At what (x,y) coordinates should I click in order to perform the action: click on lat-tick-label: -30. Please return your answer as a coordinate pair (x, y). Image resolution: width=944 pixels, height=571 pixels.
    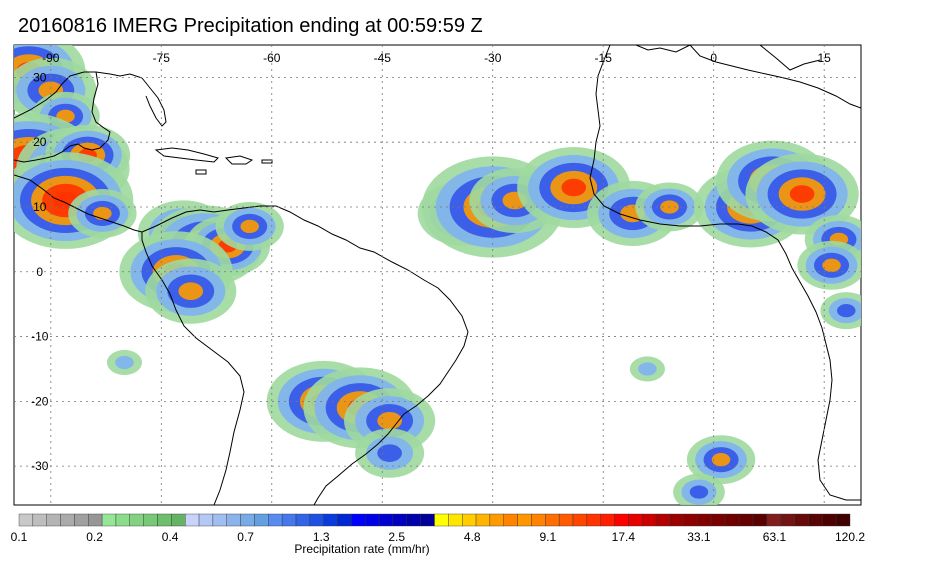
    Looking at the image, I should click on (40, 466).